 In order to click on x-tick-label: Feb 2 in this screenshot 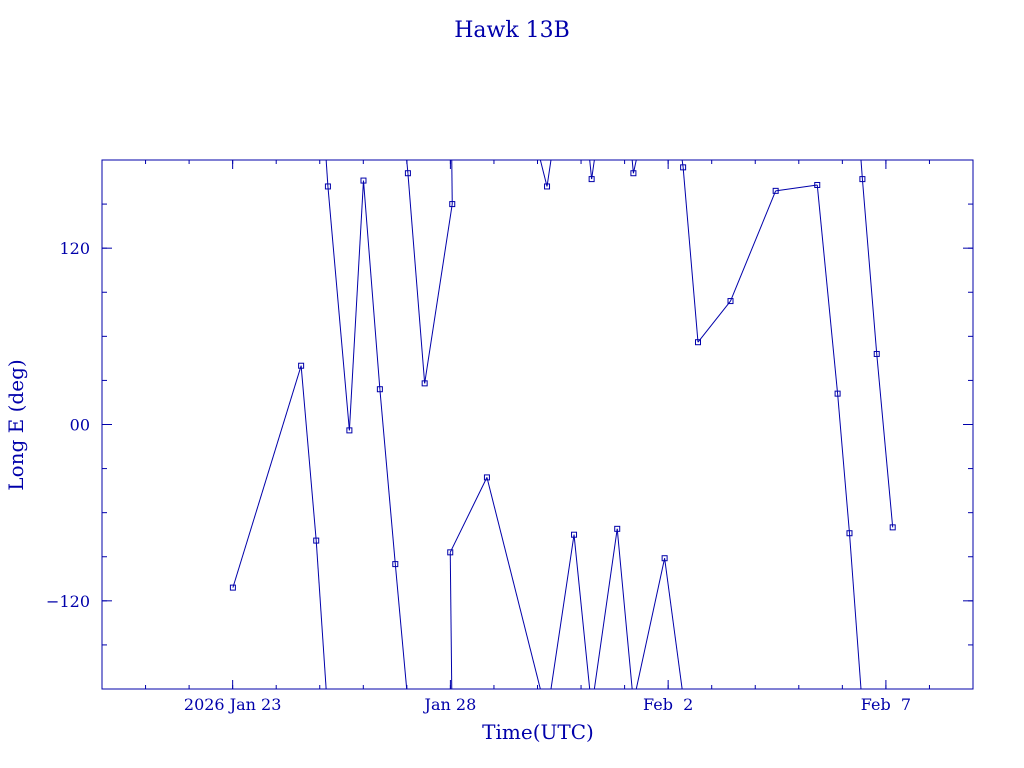, I will do `click(668, 704)`.